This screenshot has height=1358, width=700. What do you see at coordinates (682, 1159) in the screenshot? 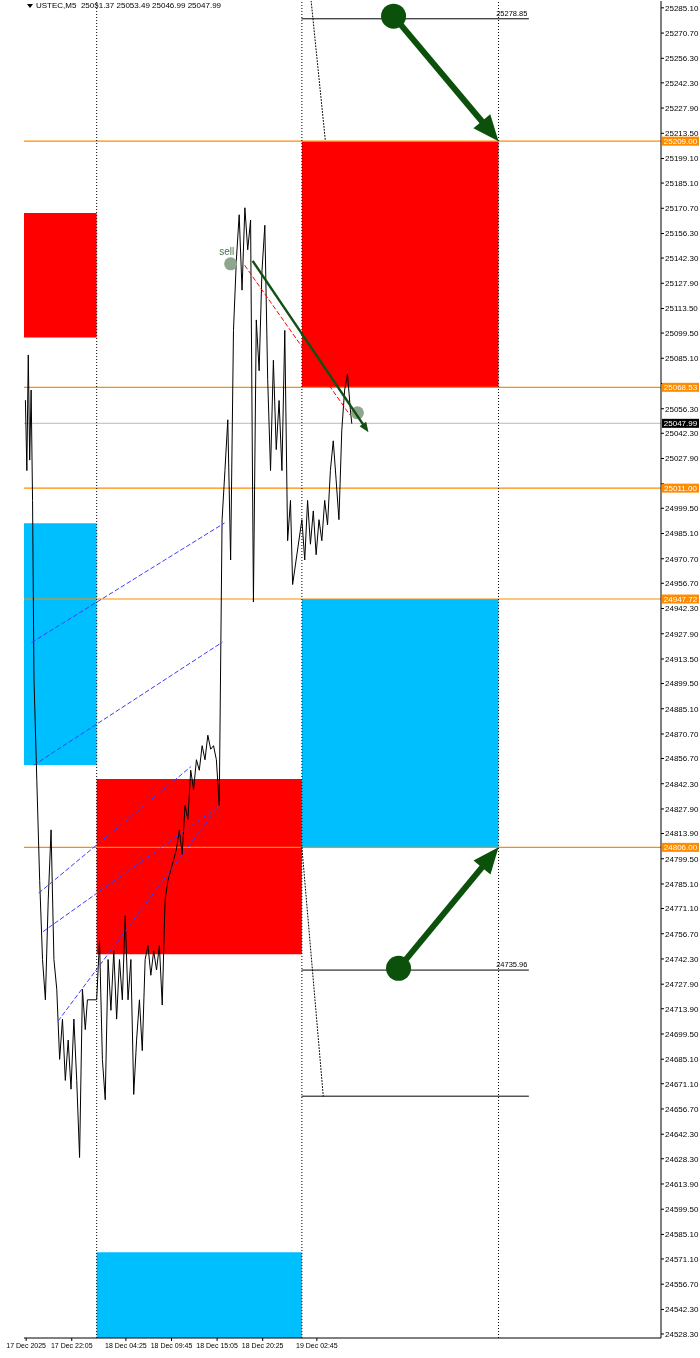
I see `y-tick-label: 24628.30` at bounding box center [682, 1159].